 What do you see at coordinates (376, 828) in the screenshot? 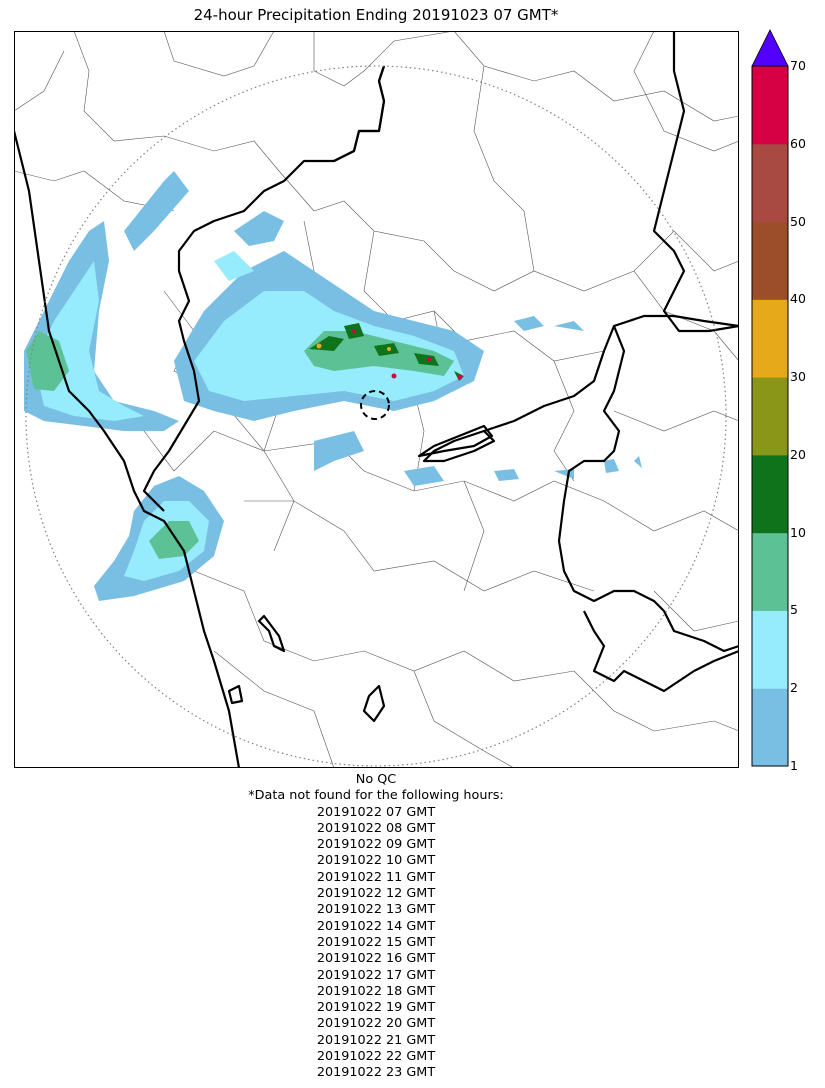
I see `missing-hour-item: 20191022 08 GMT` at bounding box center [376, 828].